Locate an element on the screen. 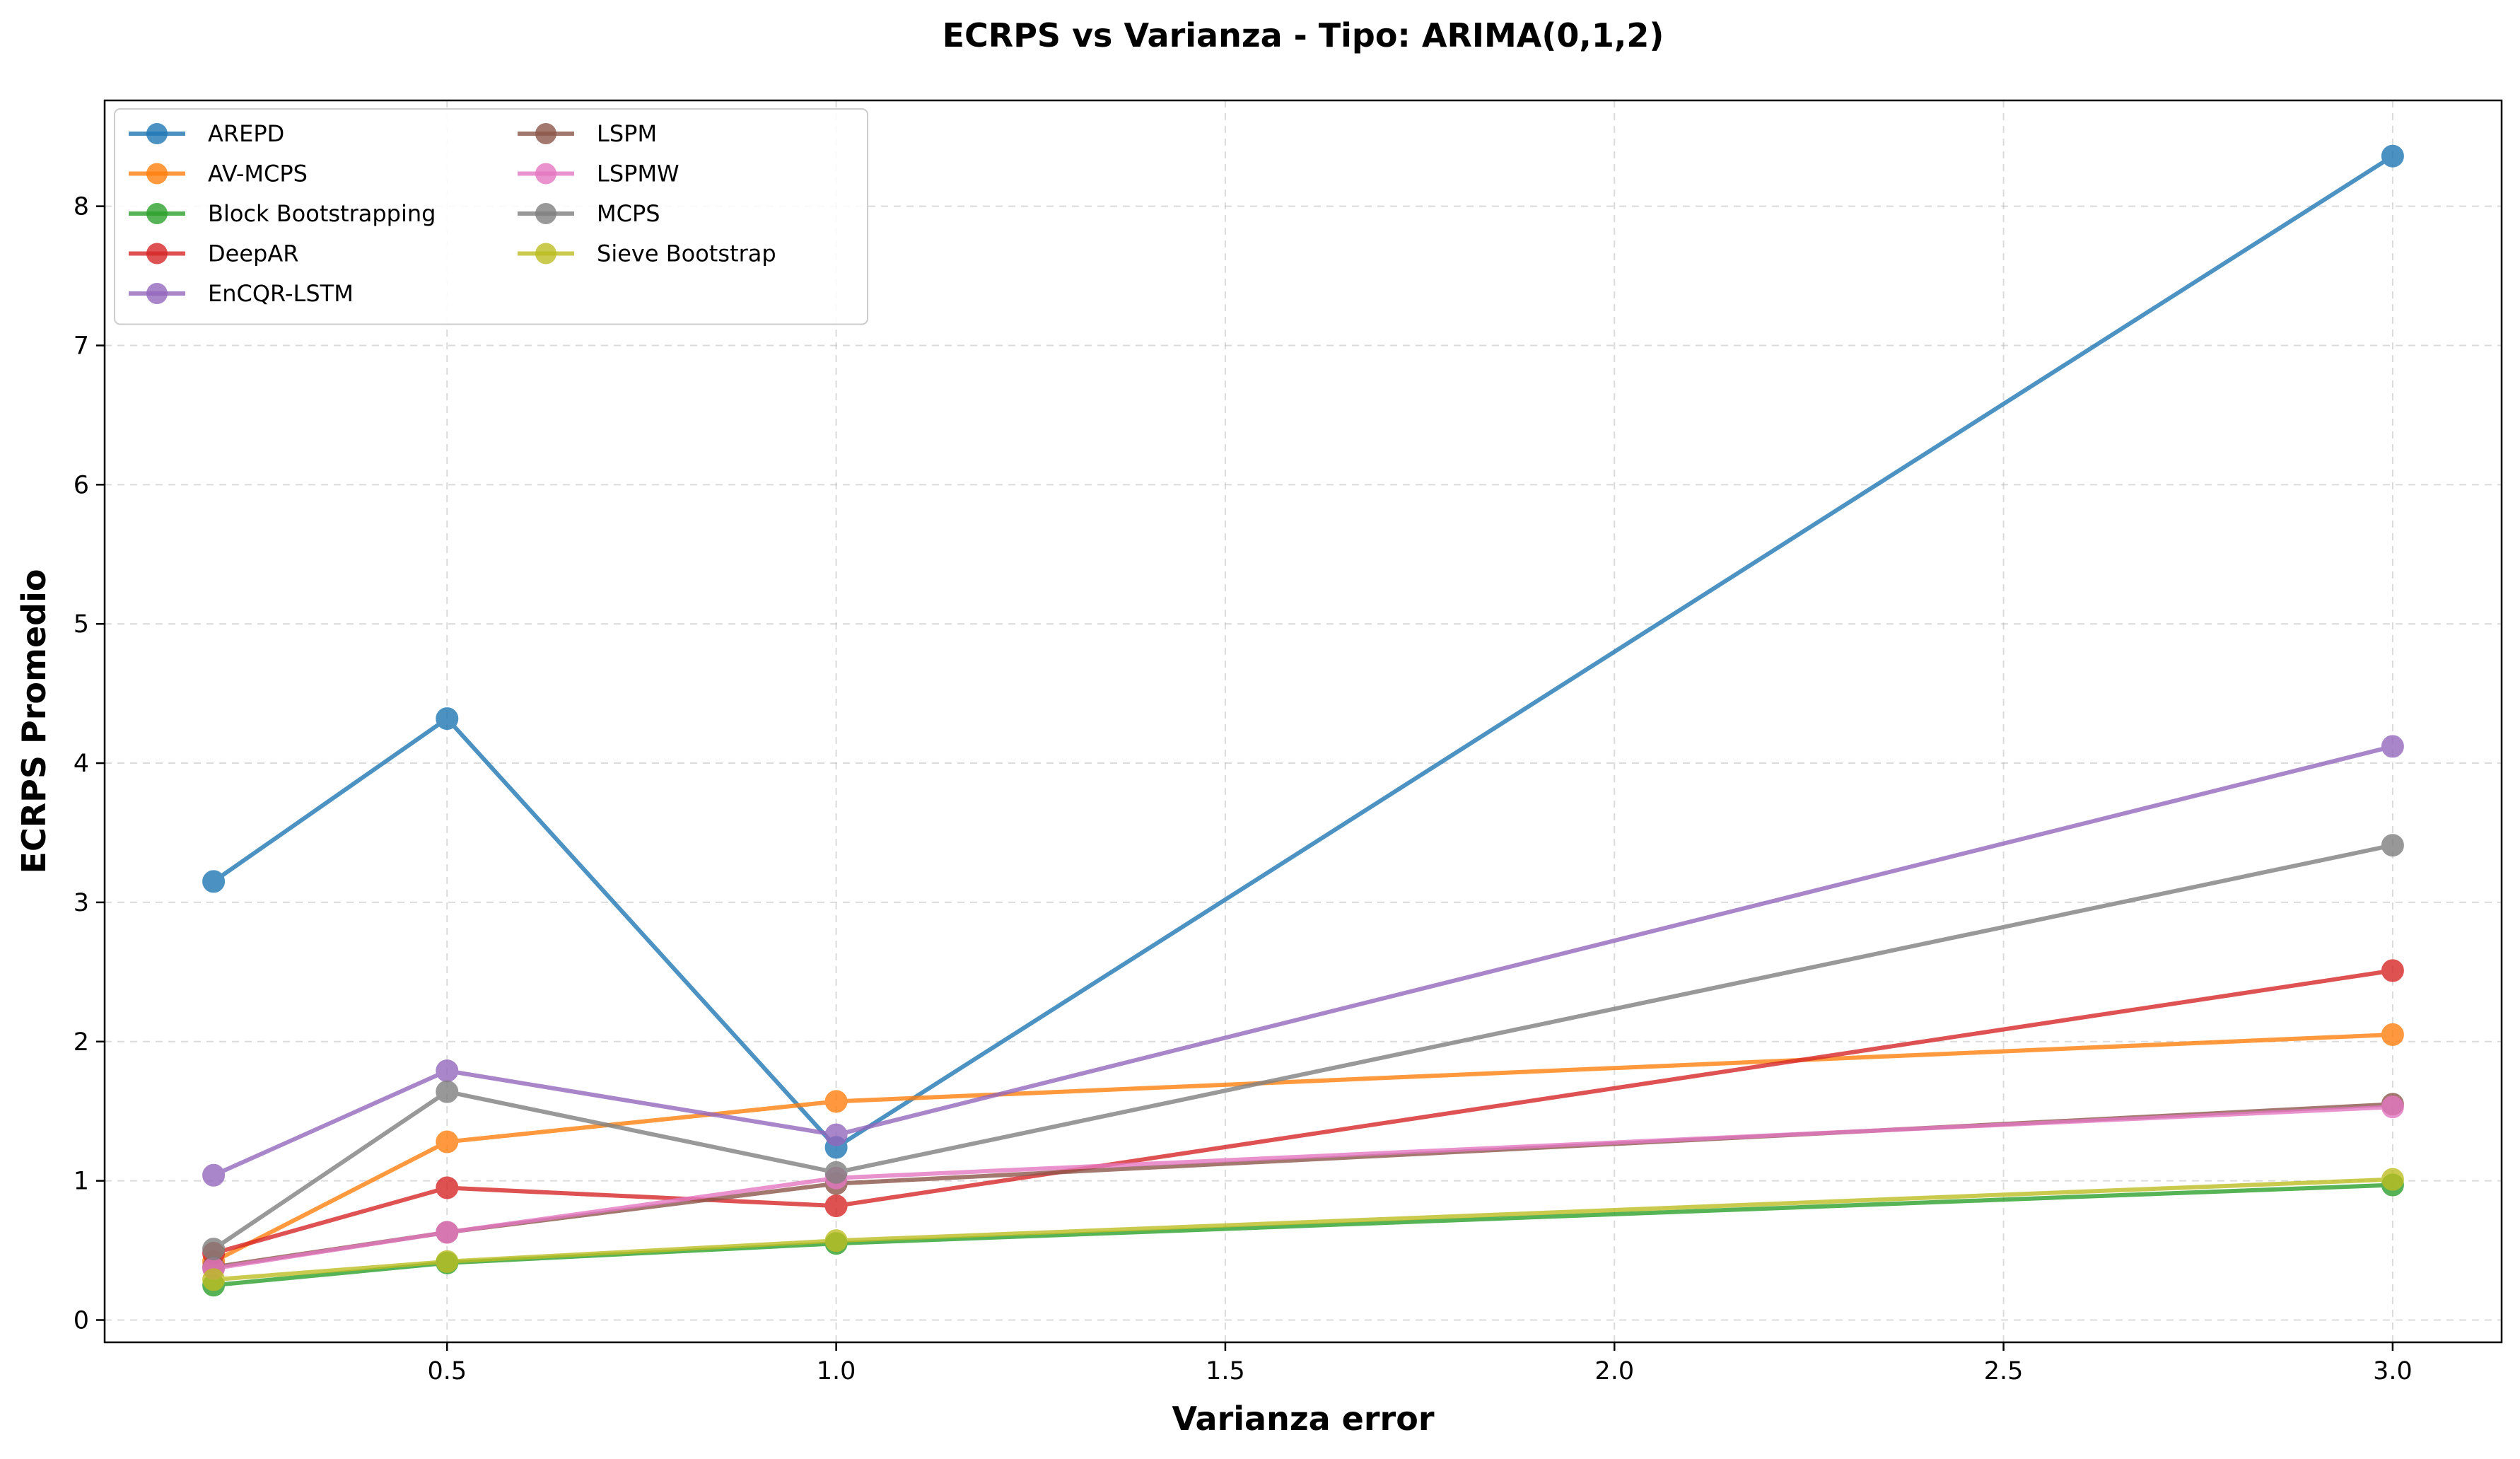 The height and width of the screenshot is (1459, 2520). series-line-av-mcps is located at coordinates (1302, 1148).